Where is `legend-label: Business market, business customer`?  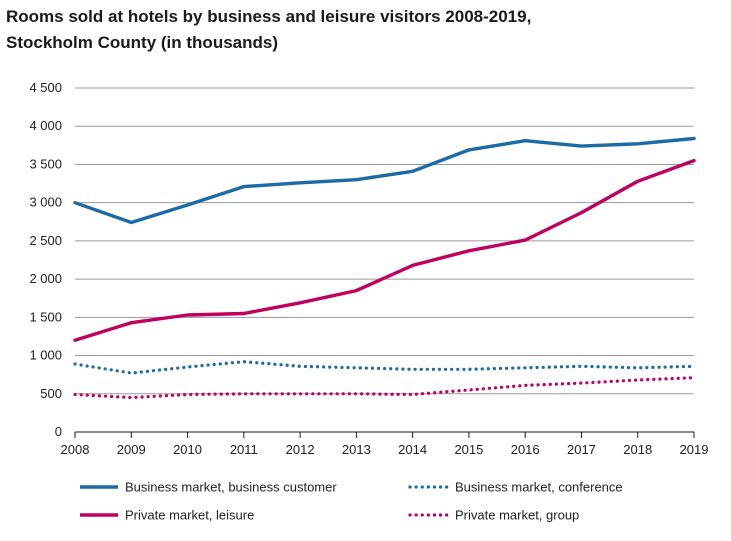 legend-label: Business market, business customer is located at coordinates (231, 487).